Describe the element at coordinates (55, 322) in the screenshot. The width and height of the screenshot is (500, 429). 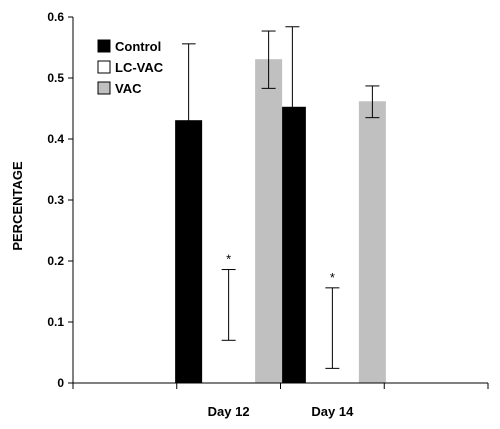
I see `y-tick-label: 0.1` at that location.